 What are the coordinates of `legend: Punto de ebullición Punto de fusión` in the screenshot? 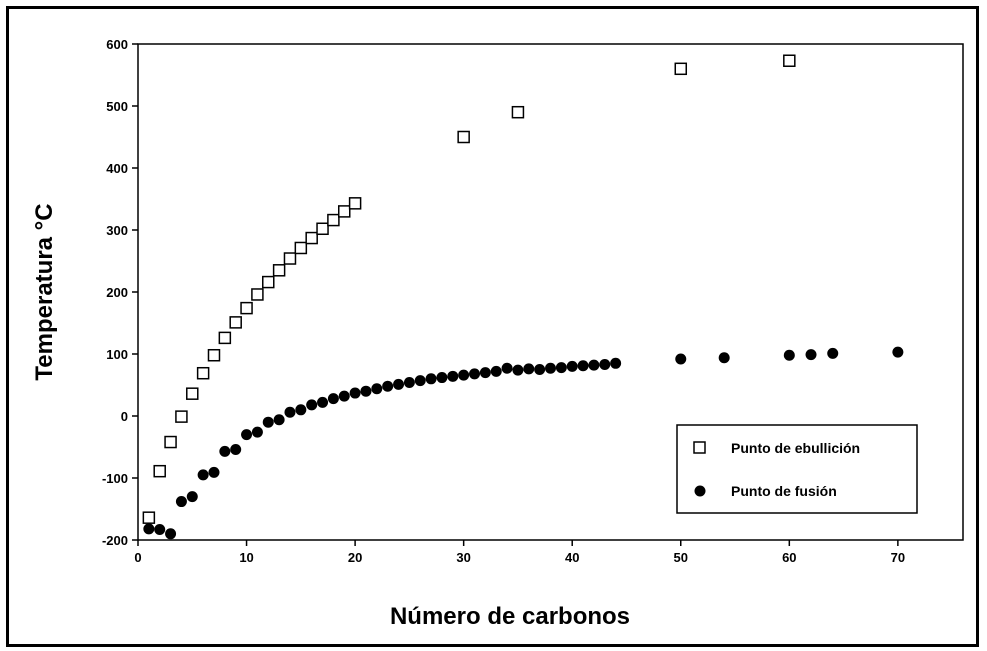 It's located at (797, 469).